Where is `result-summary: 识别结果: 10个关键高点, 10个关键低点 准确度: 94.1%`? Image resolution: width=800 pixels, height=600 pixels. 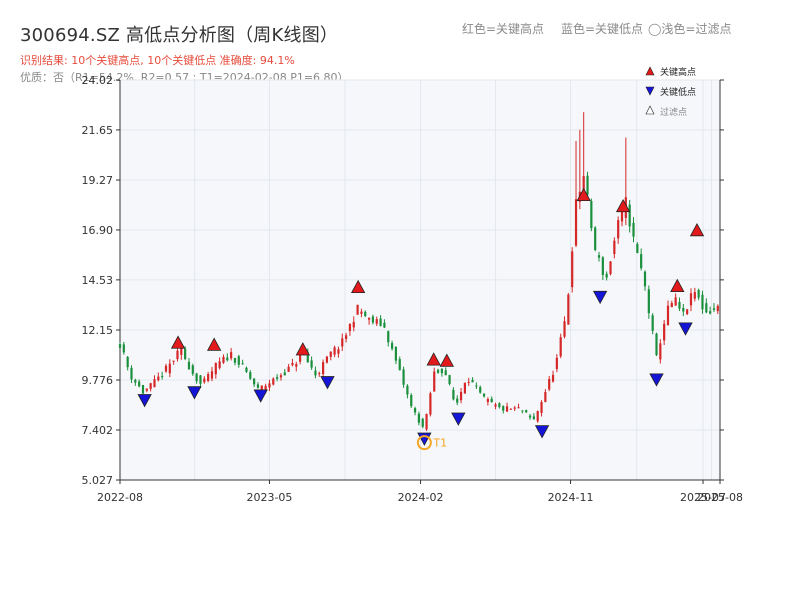
result-summary: 识别结果: 10个关键高点, 10个关键低点 准确度: 94.1% is located at coordinates (157, 60).